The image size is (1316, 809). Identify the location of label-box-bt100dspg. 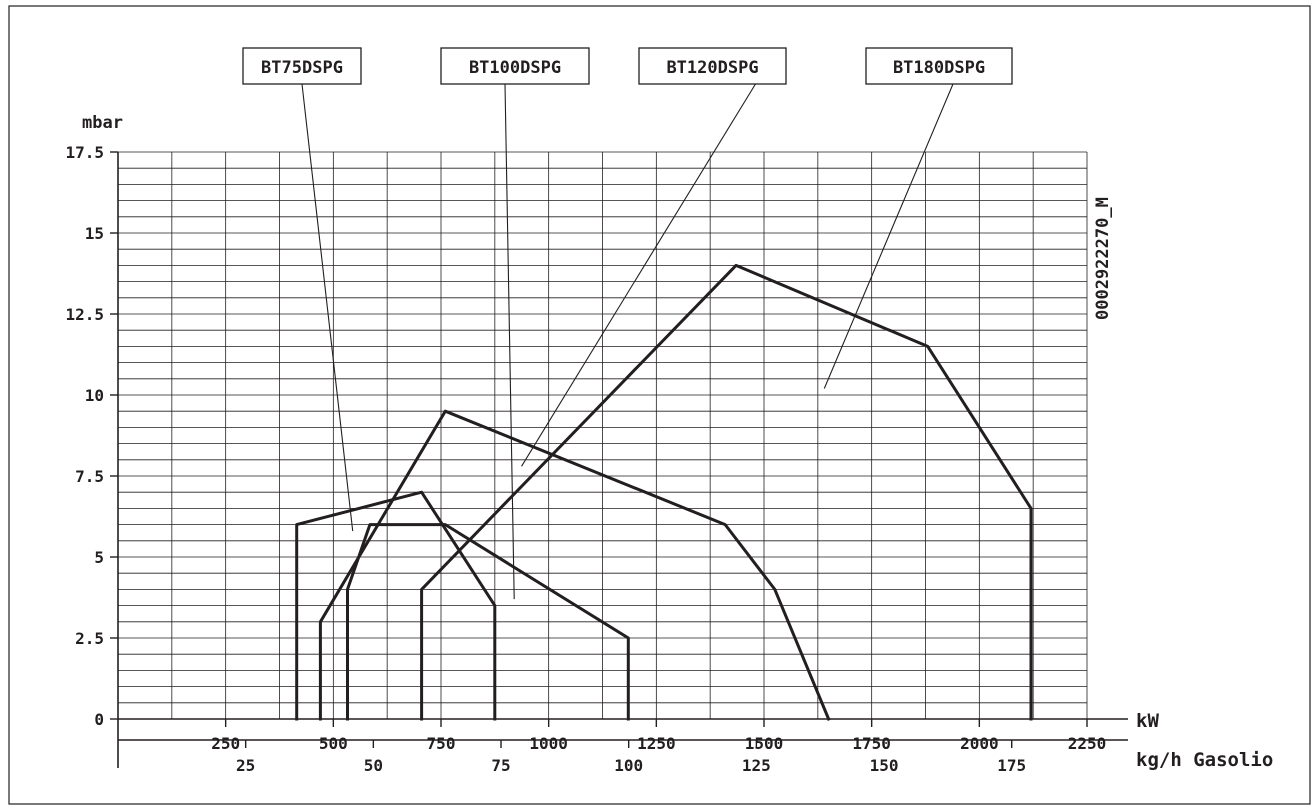
(515, 66).